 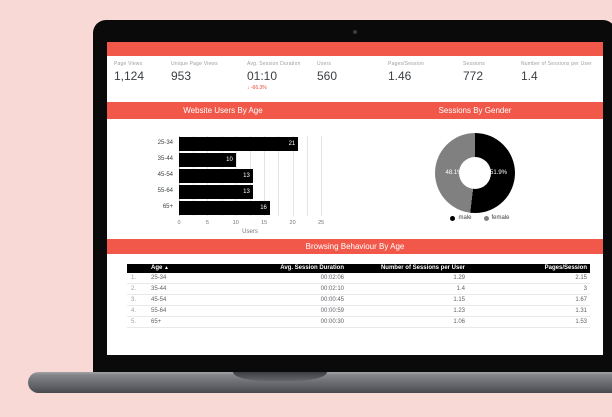 I want to click on bar-65+: 16, so click(x=224, y=208).